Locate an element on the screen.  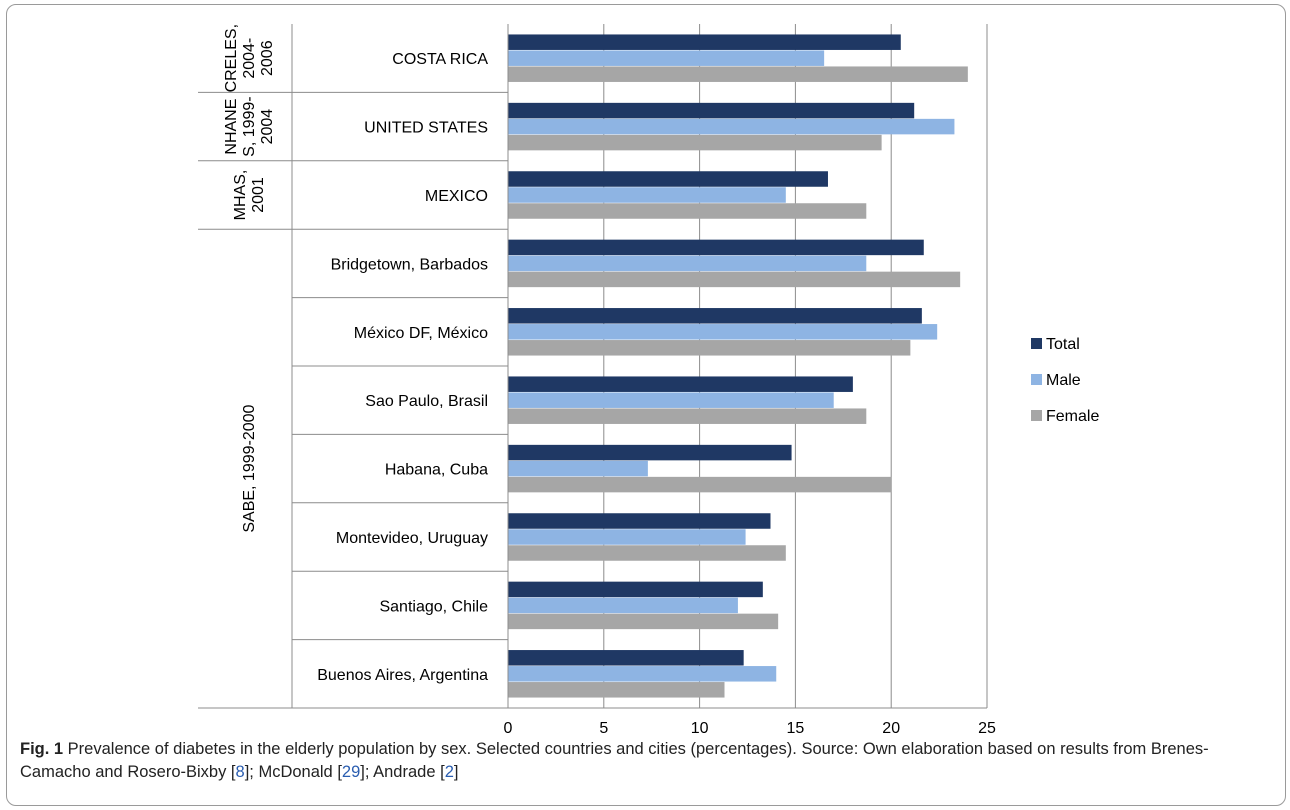
category-label: México DF, México is located at coordinates (421, 333).